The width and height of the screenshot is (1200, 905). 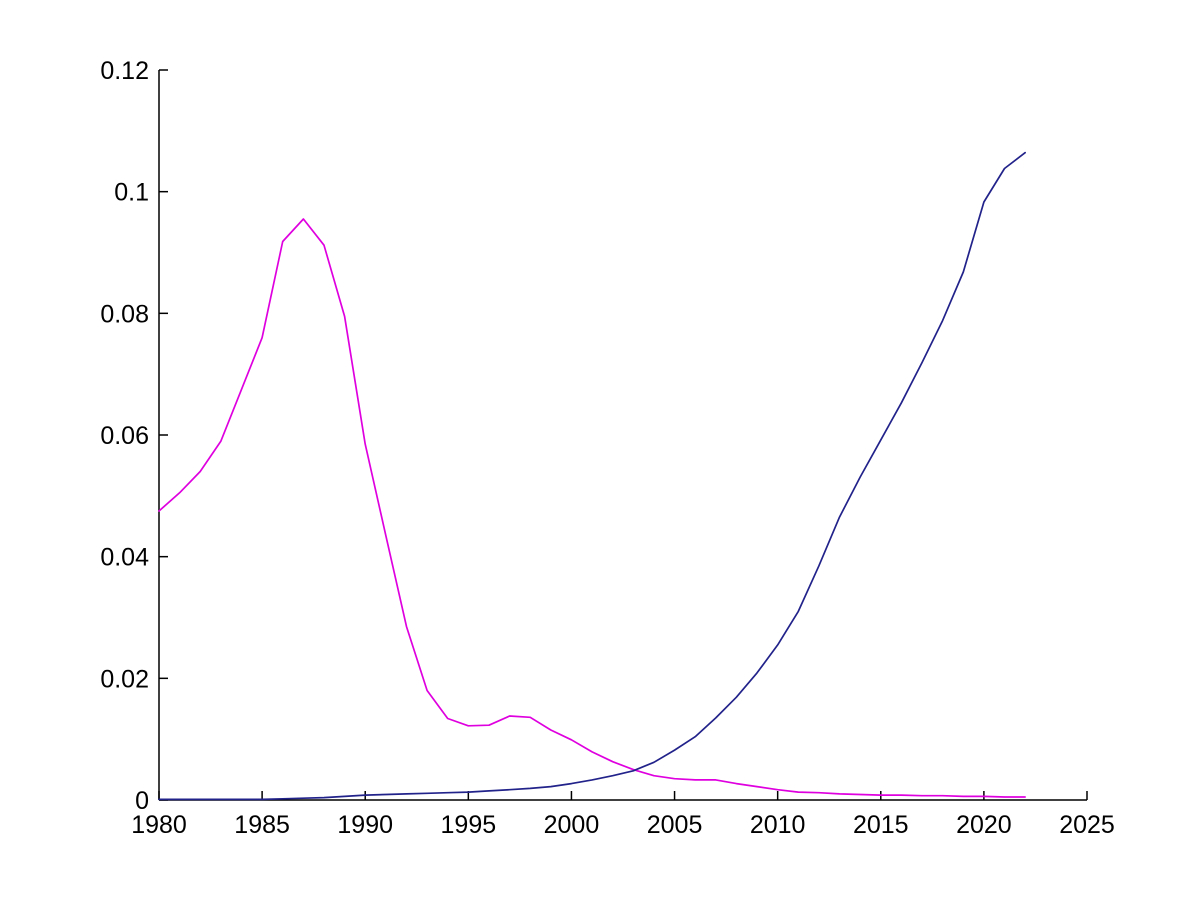 What do you see at coordinates (131, 193) in the screenshot?
I see `y-tick-label: 0.1` at bounding box center [131, 193].